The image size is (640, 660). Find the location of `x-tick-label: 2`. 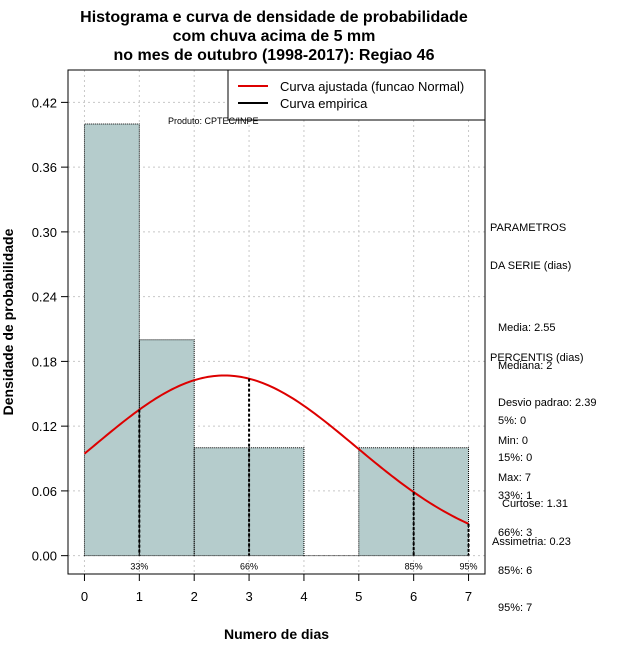

x-tick-label: 2 is located at coordinates (194, 596).